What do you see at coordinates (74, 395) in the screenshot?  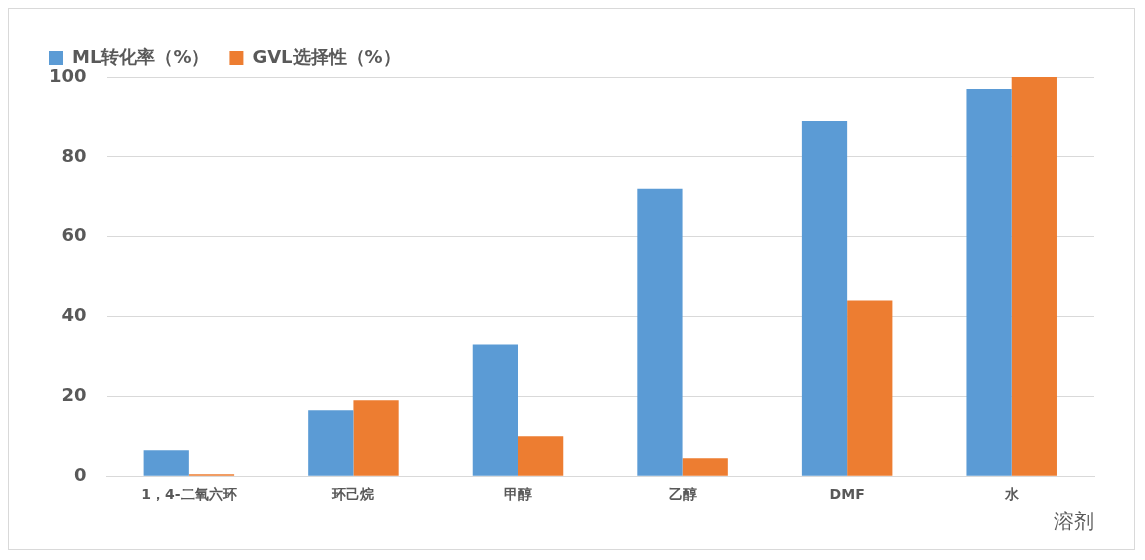 I see `y-tick-label: 20` at bounding box center [74, 395].